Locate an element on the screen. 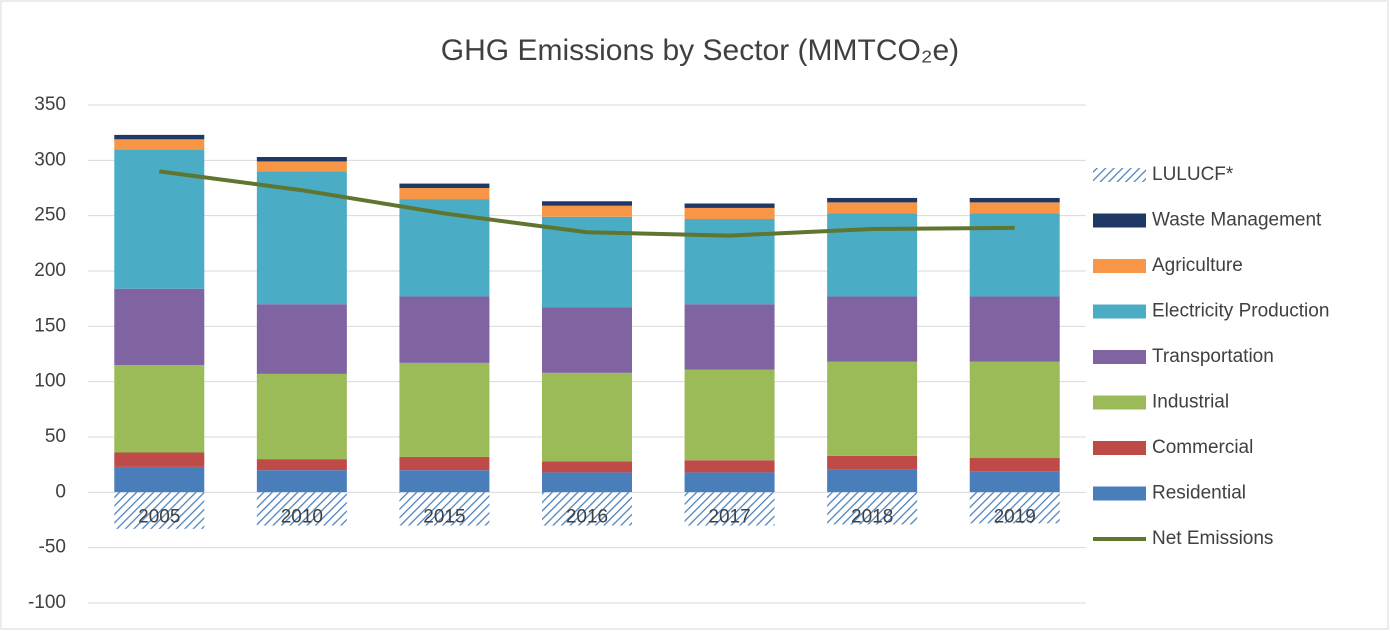  y-tick-label: 350 is located at coordinates (50, 104).